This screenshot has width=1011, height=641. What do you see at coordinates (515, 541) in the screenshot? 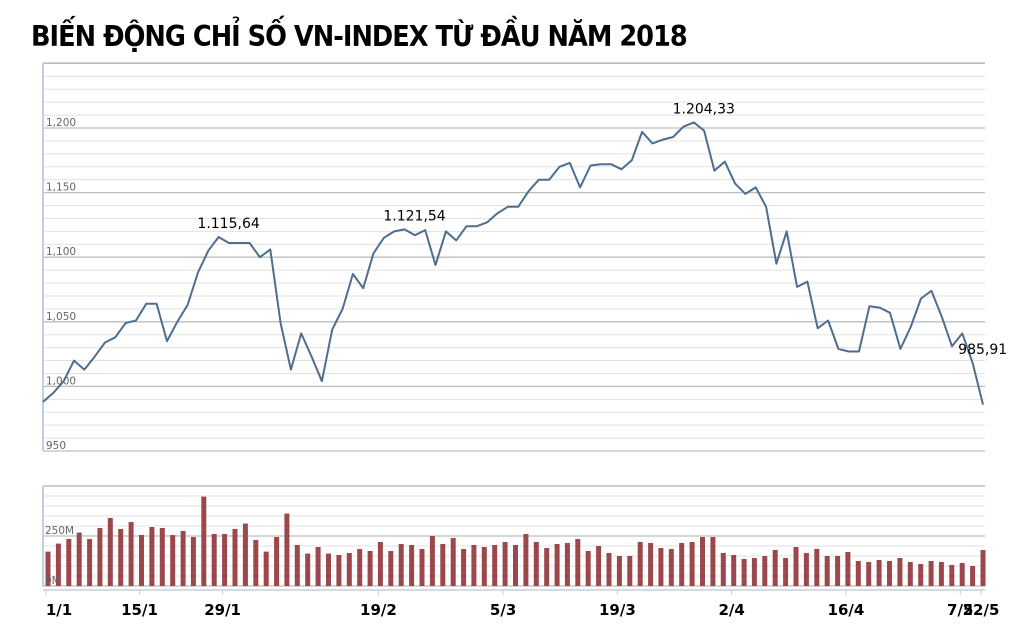
I see `volume-bars` at bounding box center [515, 541].